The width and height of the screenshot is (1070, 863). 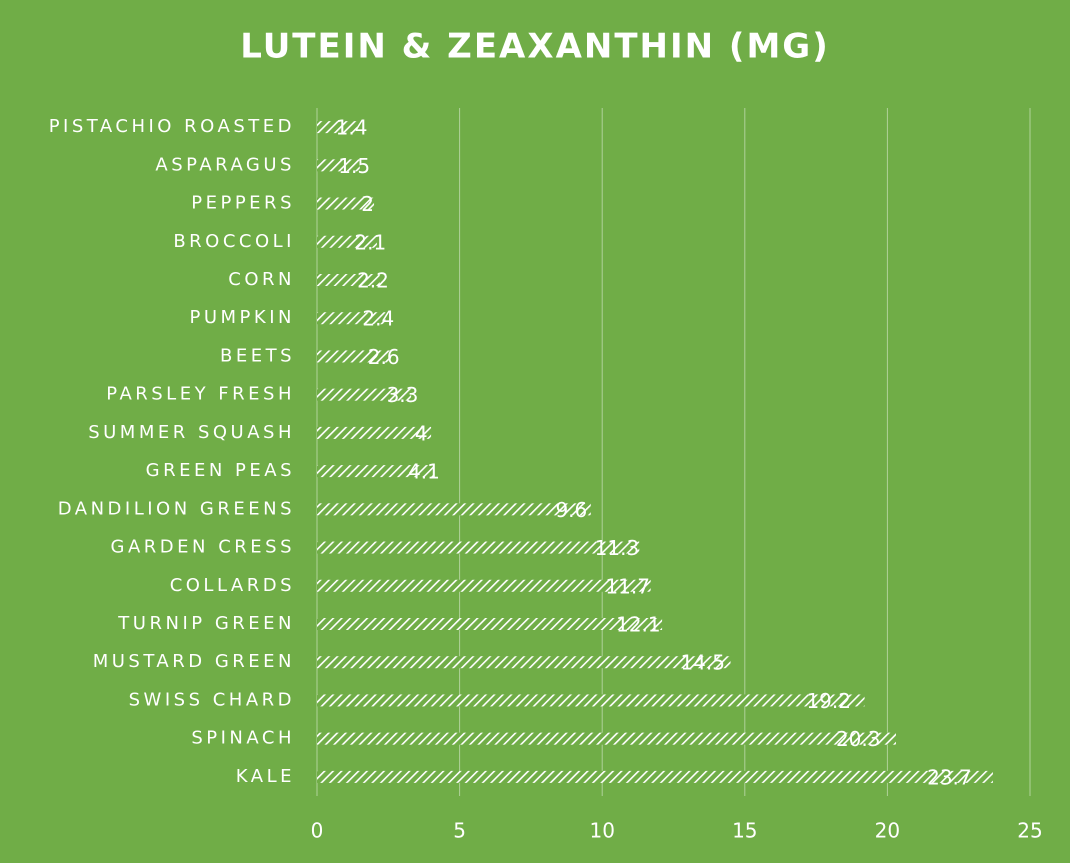 What do you see at coordinates (191, 432) in the screenshot?
I see `y-tick-label: SUMMER SQUASH` at bounding box center [191, 432].